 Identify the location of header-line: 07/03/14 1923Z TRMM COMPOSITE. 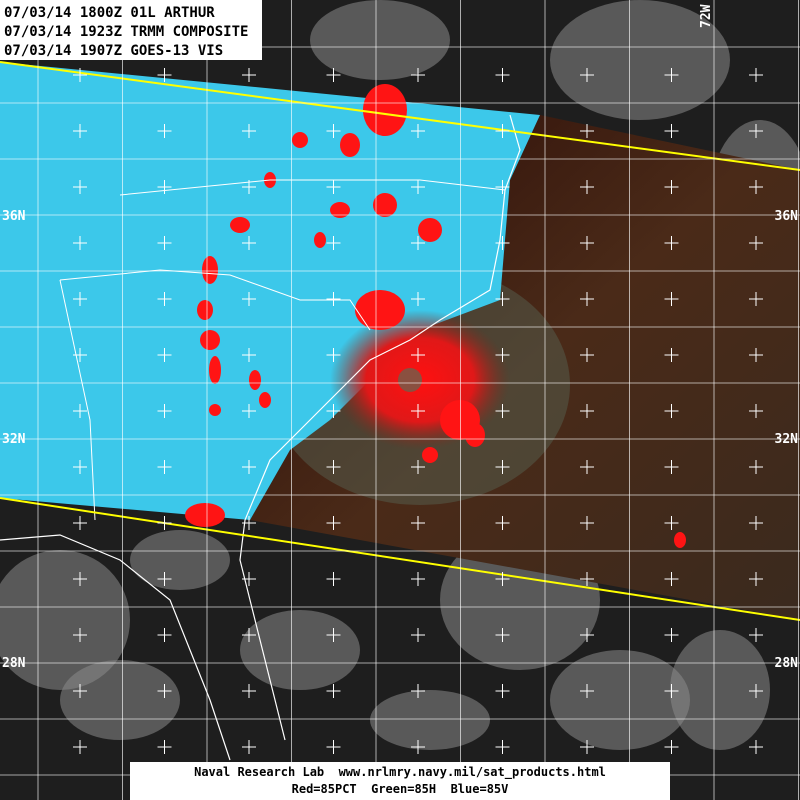
(126, 32).